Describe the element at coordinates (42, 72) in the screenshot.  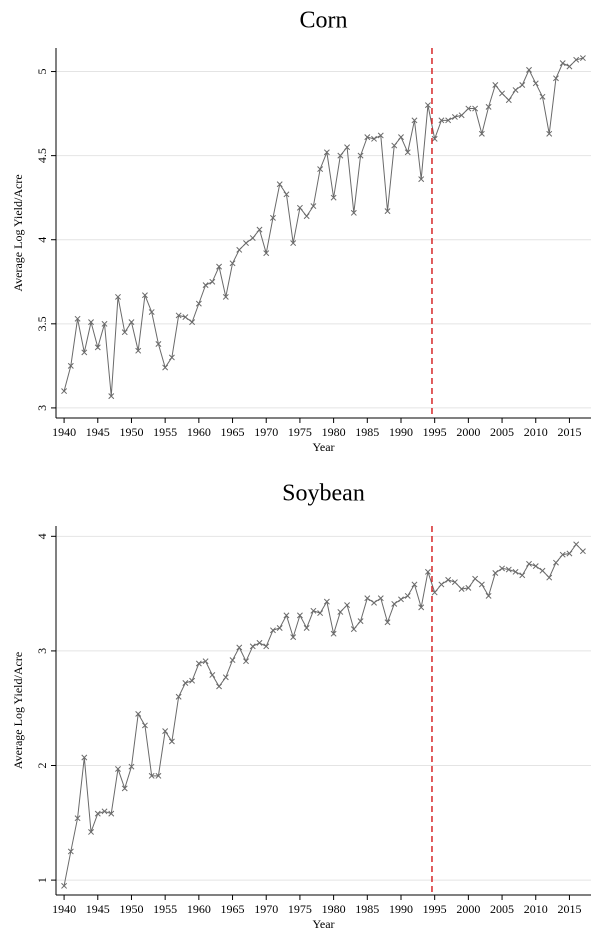
I see `y-tick-label: 5` at that location.